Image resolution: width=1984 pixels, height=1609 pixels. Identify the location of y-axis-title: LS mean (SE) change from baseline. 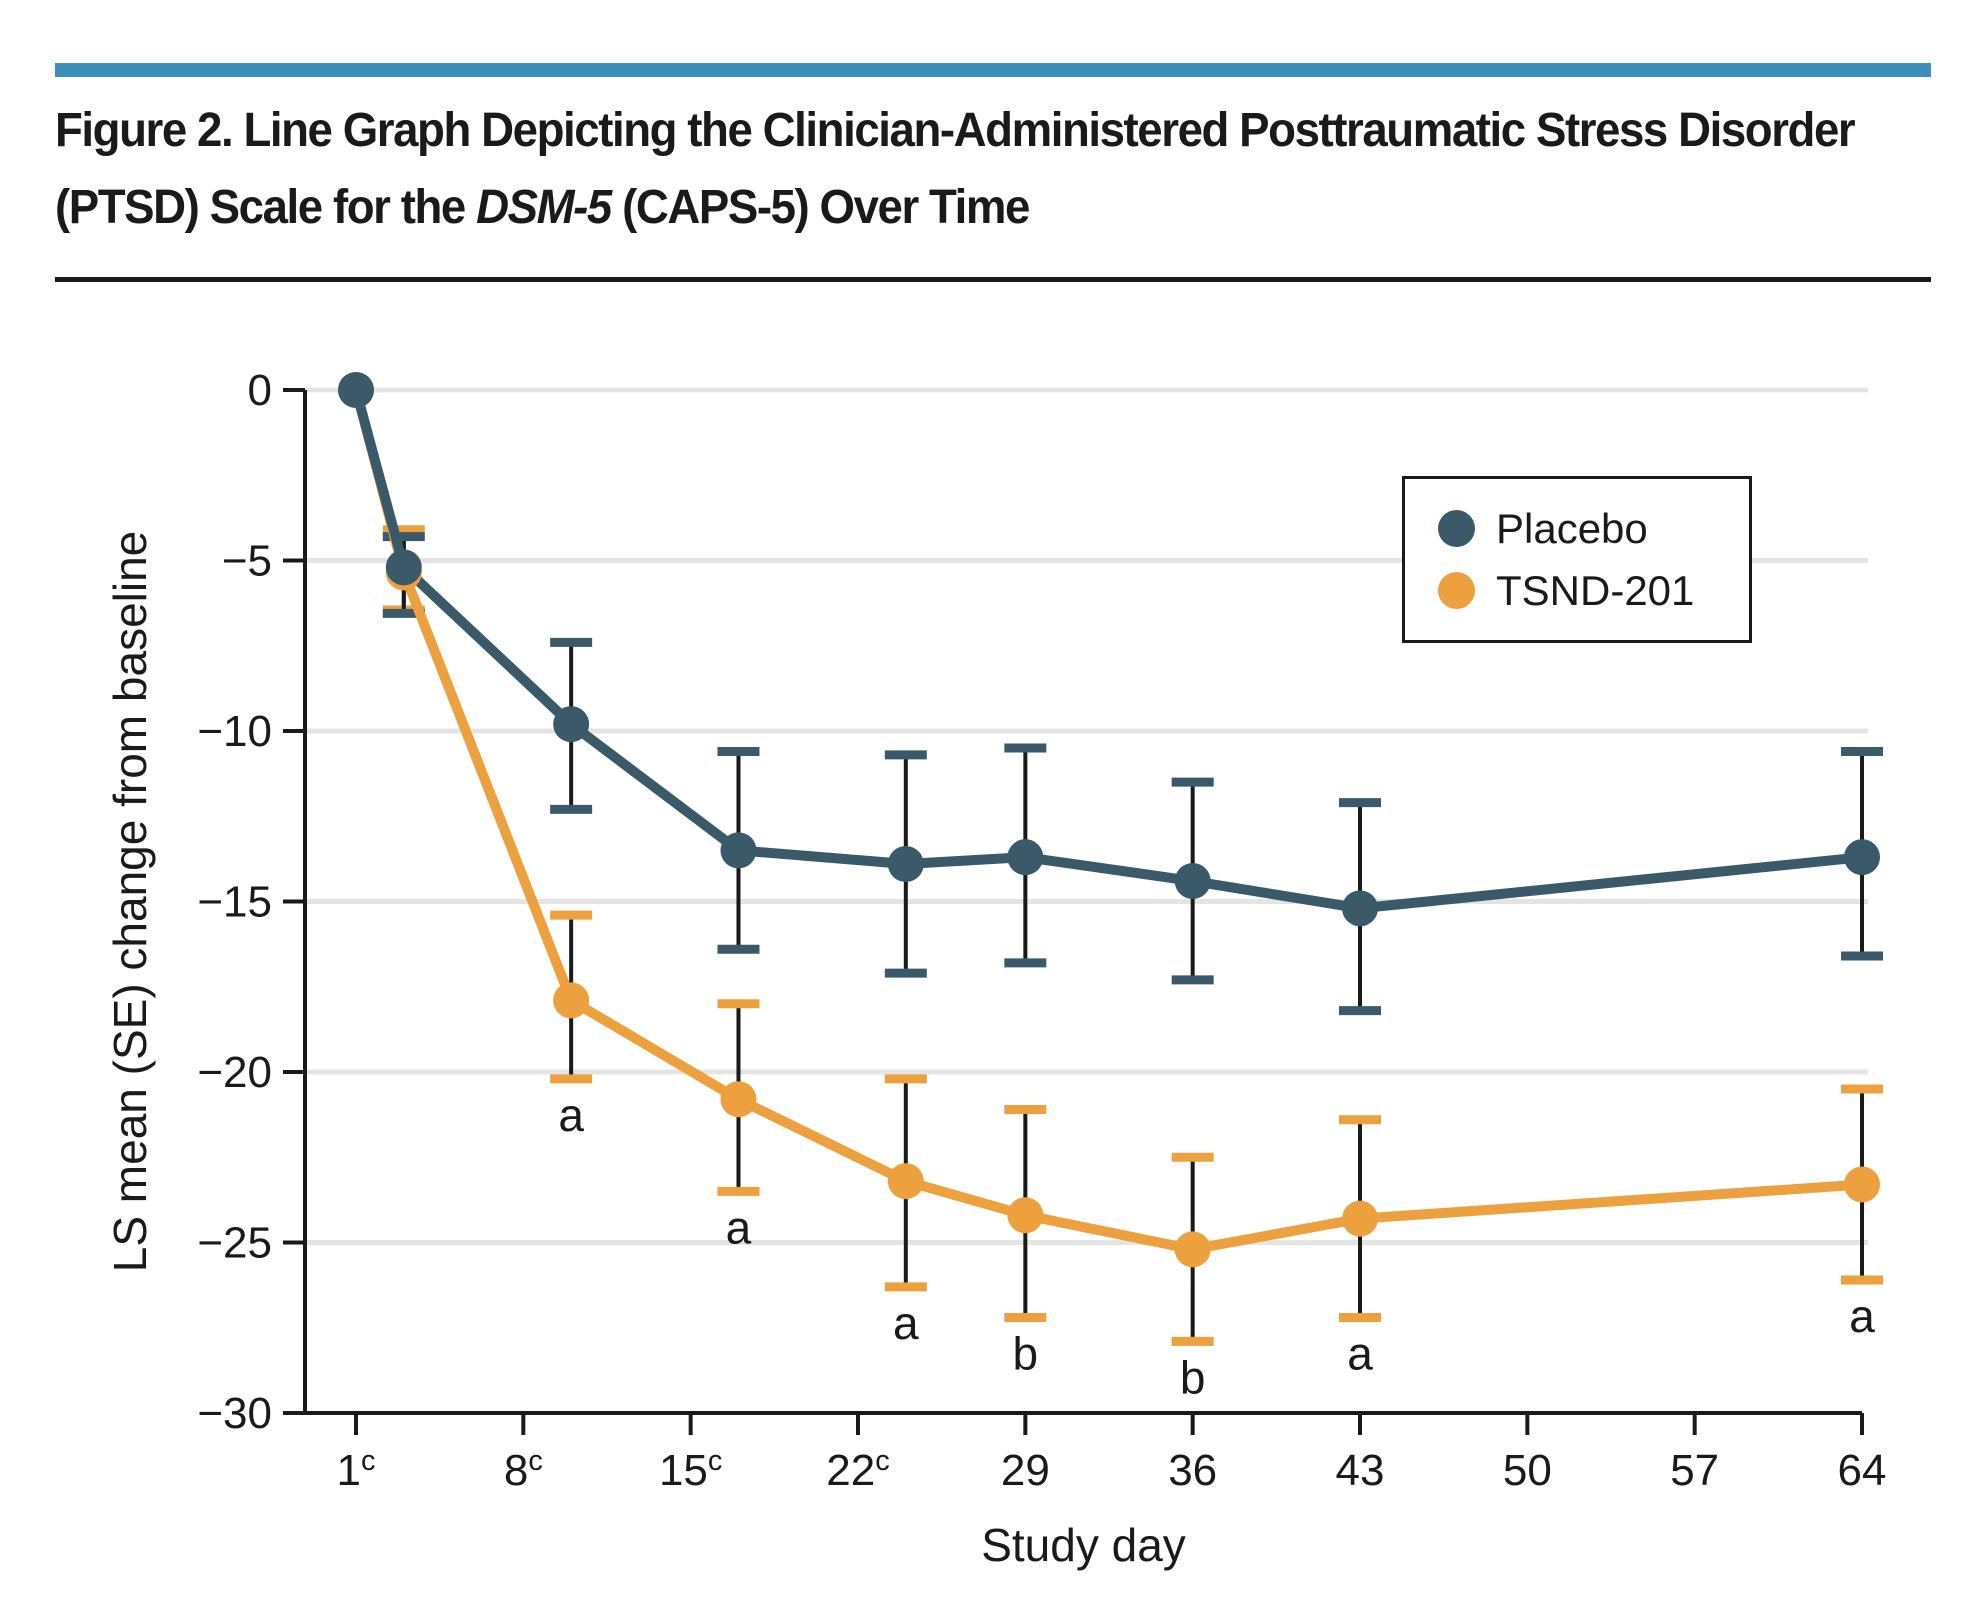
(130, 902).